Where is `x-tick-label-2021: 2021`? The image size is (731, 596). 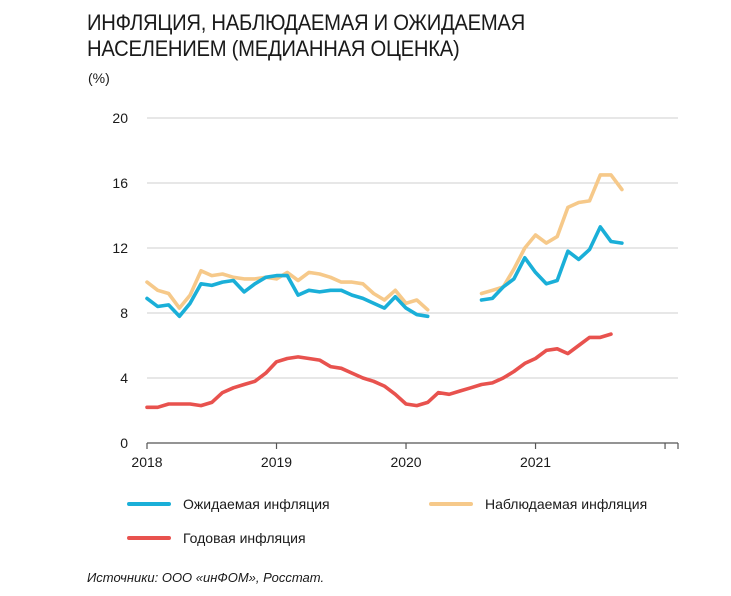
x-tick-label-2021: 2021 is located at coordinates (535, 462).